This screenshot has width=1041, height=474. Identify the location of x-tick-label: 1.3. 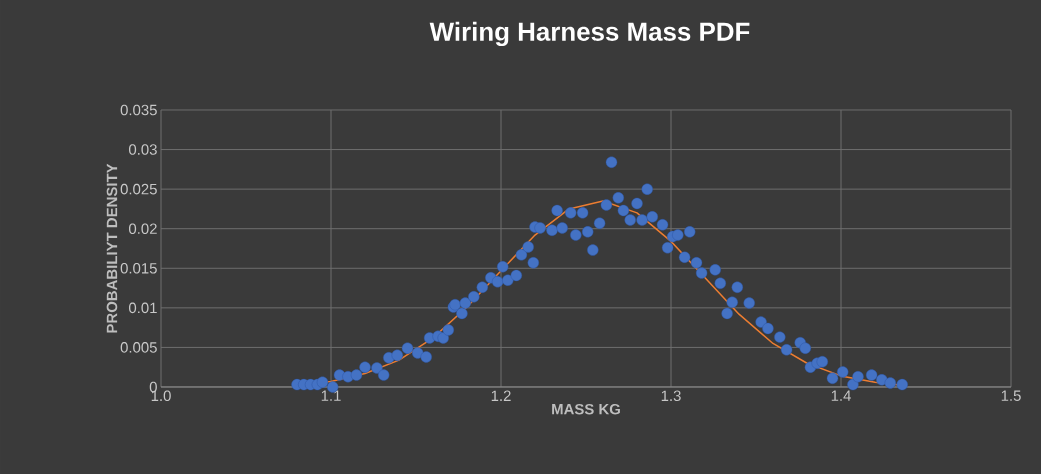
(671, 396).